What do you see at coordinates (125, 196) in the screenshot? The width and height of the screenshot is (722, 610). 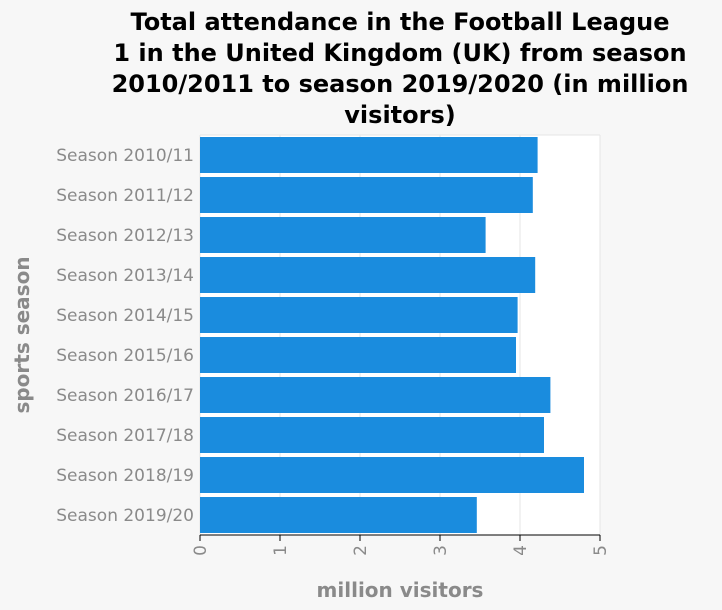 I see `y-tick-label: Season 2011/12` at bounding box center [125, 196].